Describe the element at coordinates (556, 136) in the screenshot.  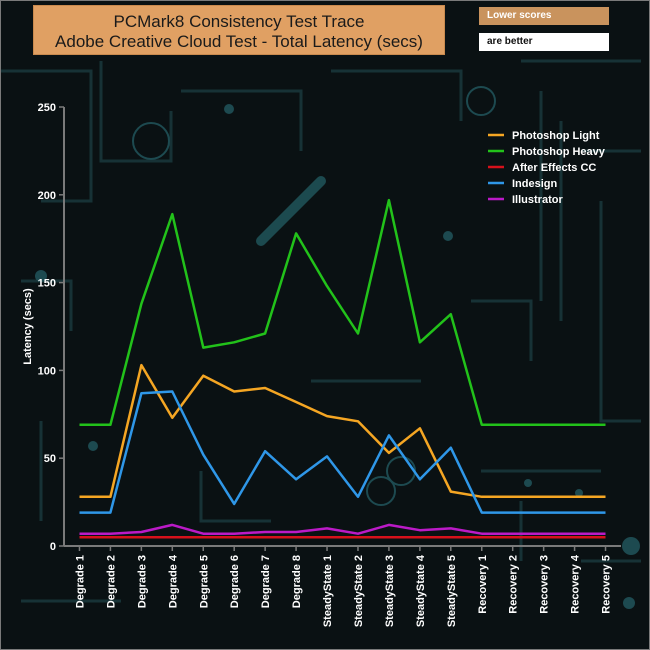
I see `legend-label: Photoshop Light` at that location.